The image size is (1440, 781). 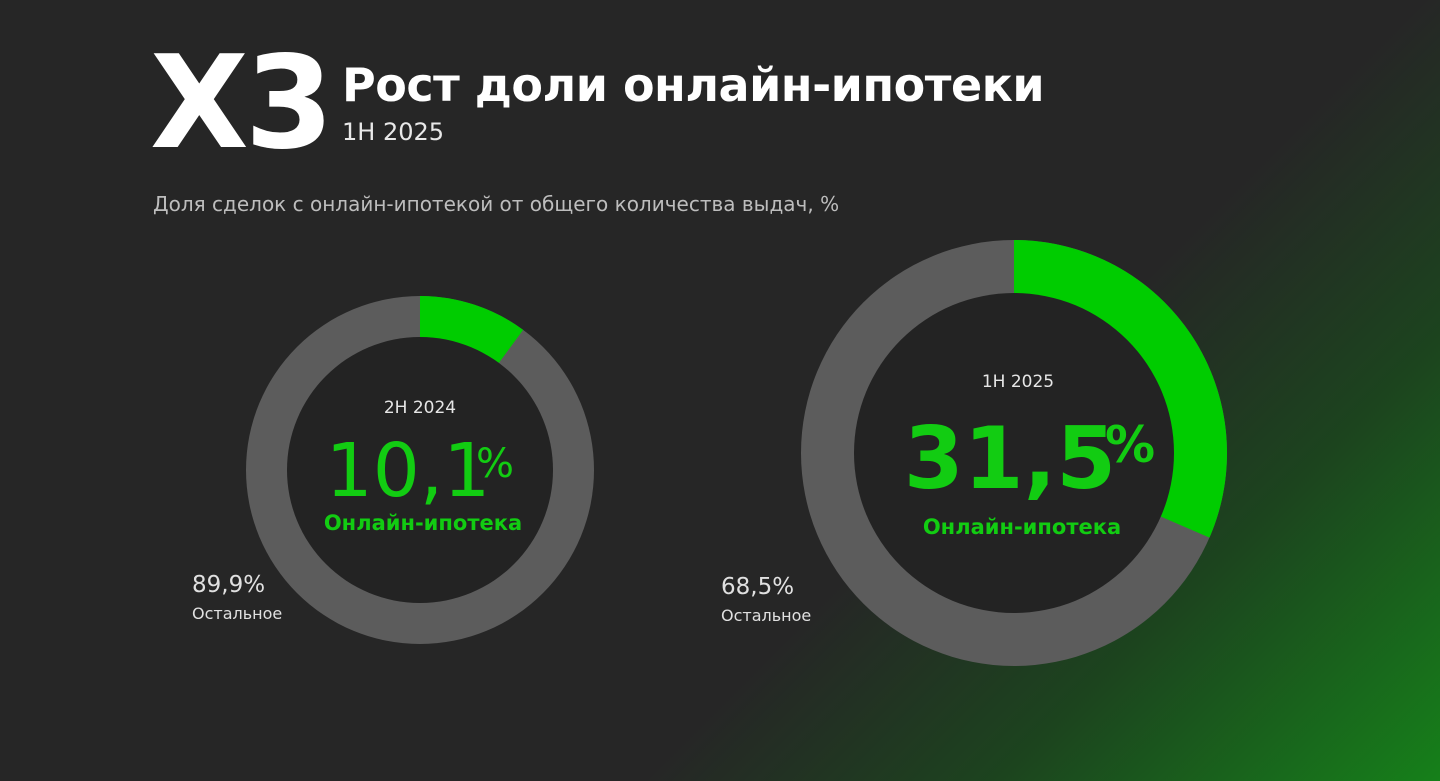 I want to click on donut-2-hole, so click(x=1014, y=453).